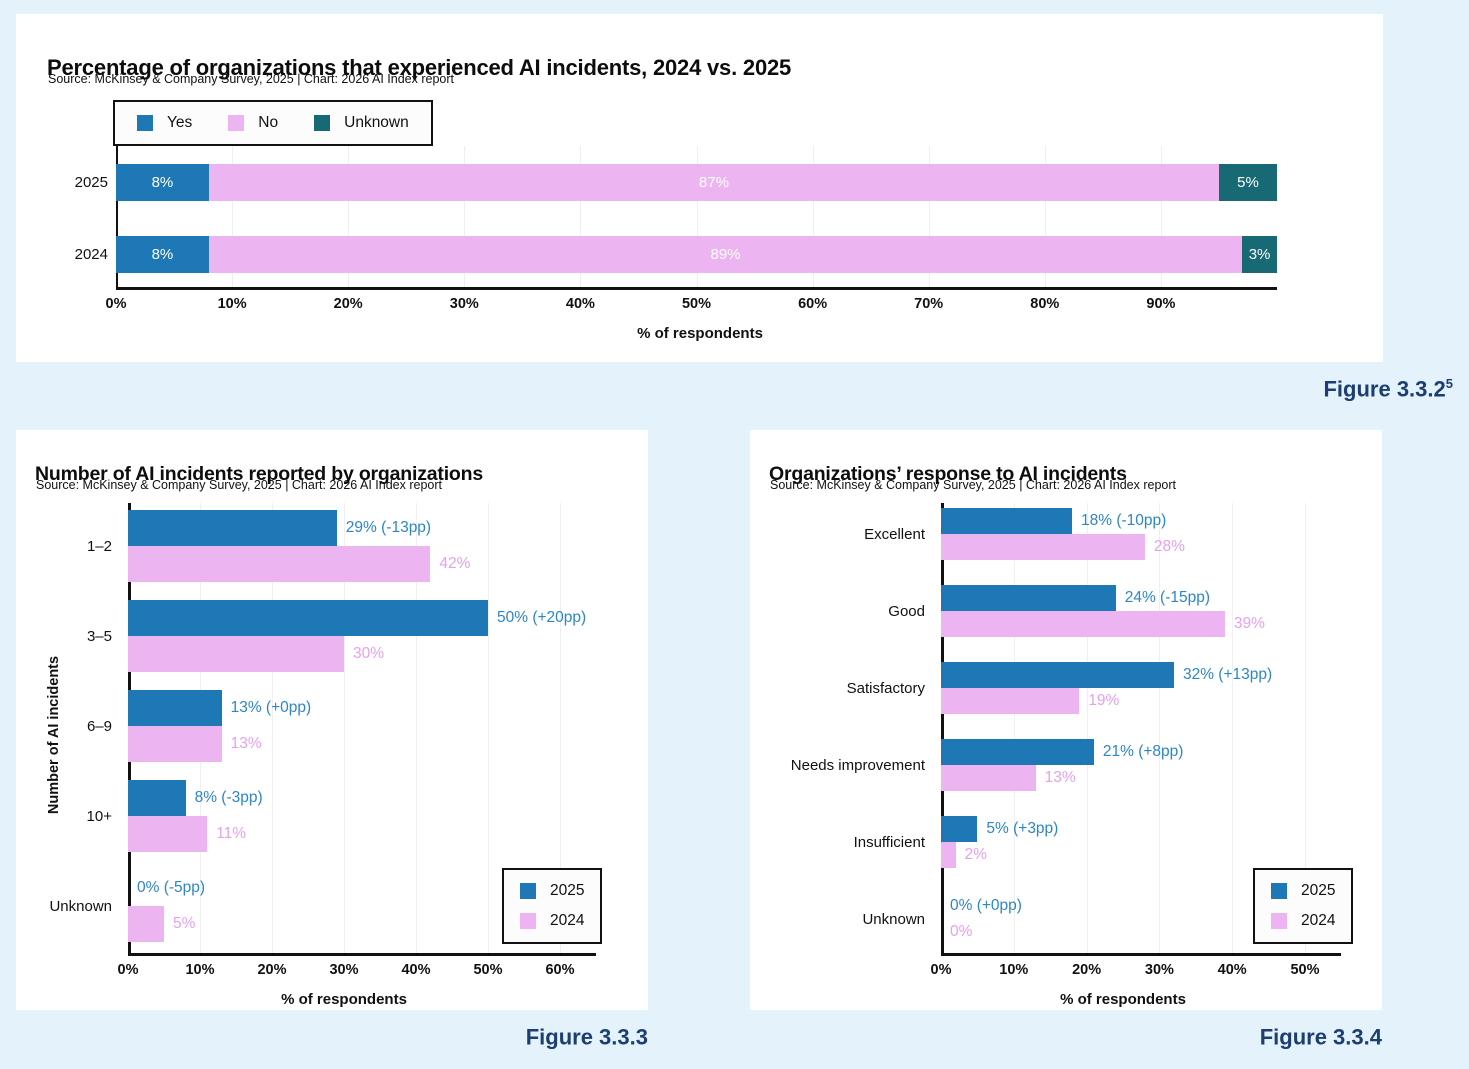  Describe the element at coordinates (986, 905) in the screenshot. I see `bar-value-label: 0% (+0pp)` at that location.